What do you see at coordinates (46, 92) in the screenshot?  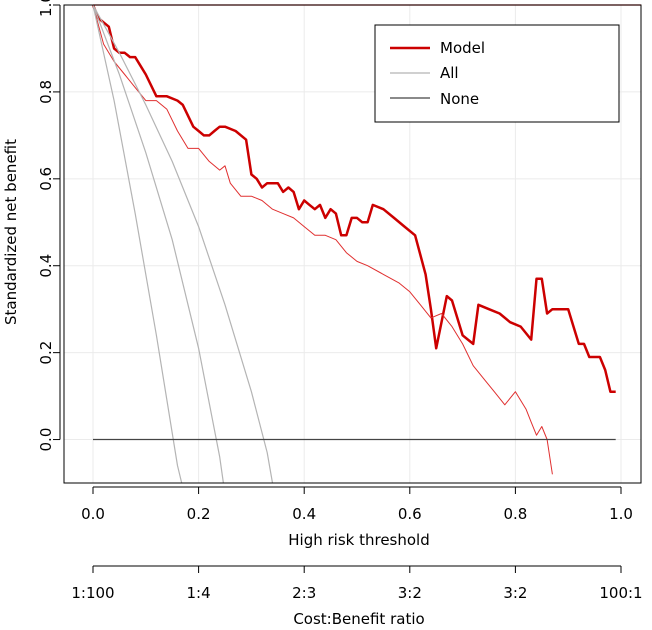 I see `y-tick-label-4: 0.8` at bounding box center [46, 92].